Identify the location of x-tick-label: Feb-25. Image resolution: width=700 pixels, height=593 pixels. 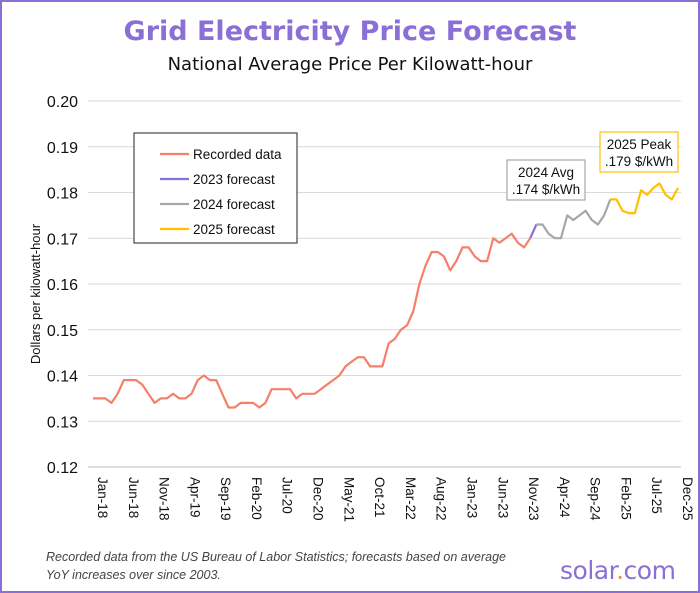
(625, 498).